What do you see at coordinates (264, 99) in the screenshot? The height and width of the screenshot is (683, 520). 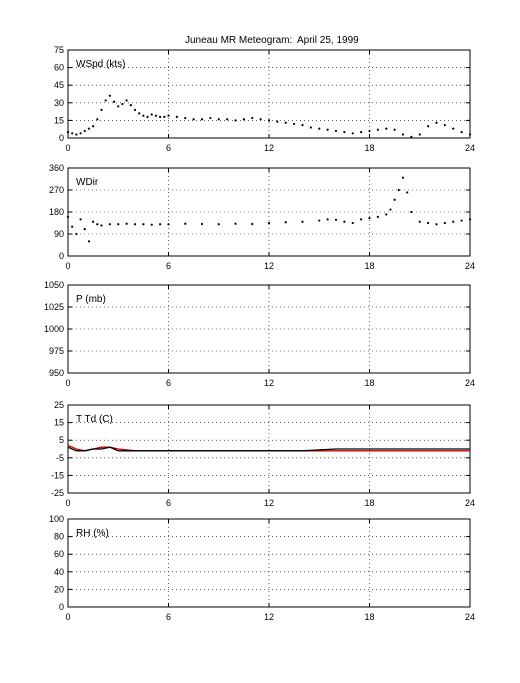 I see `panel-0: 0 6 12 18 24 0 15 30 45 60 75 WSpd (kts)` at bounding box center [264, 99].